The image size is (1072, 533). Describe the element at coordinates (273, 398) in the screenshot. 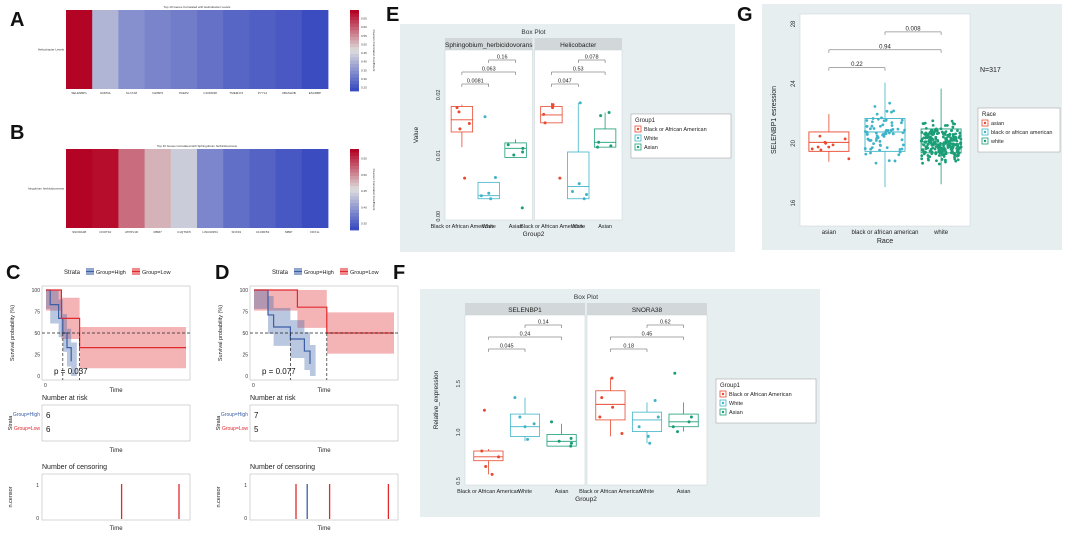

I see `risk-table-title: Number at risk` at that location.